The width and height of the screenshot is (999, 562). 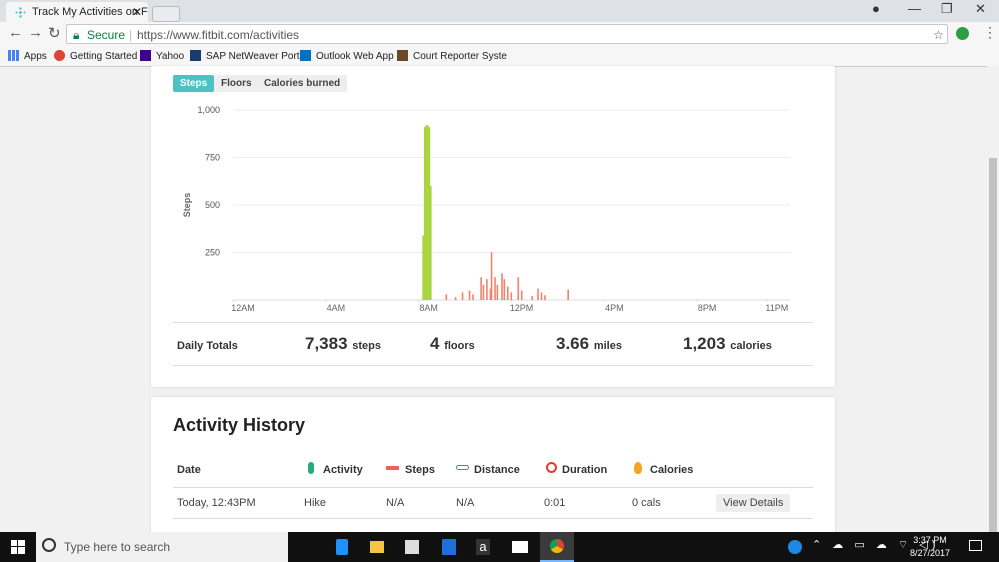 What do you see at coordinates (938, 35) in the screenshot?
I see `bookmark-star: ☆` at bounding box center [938, 35].